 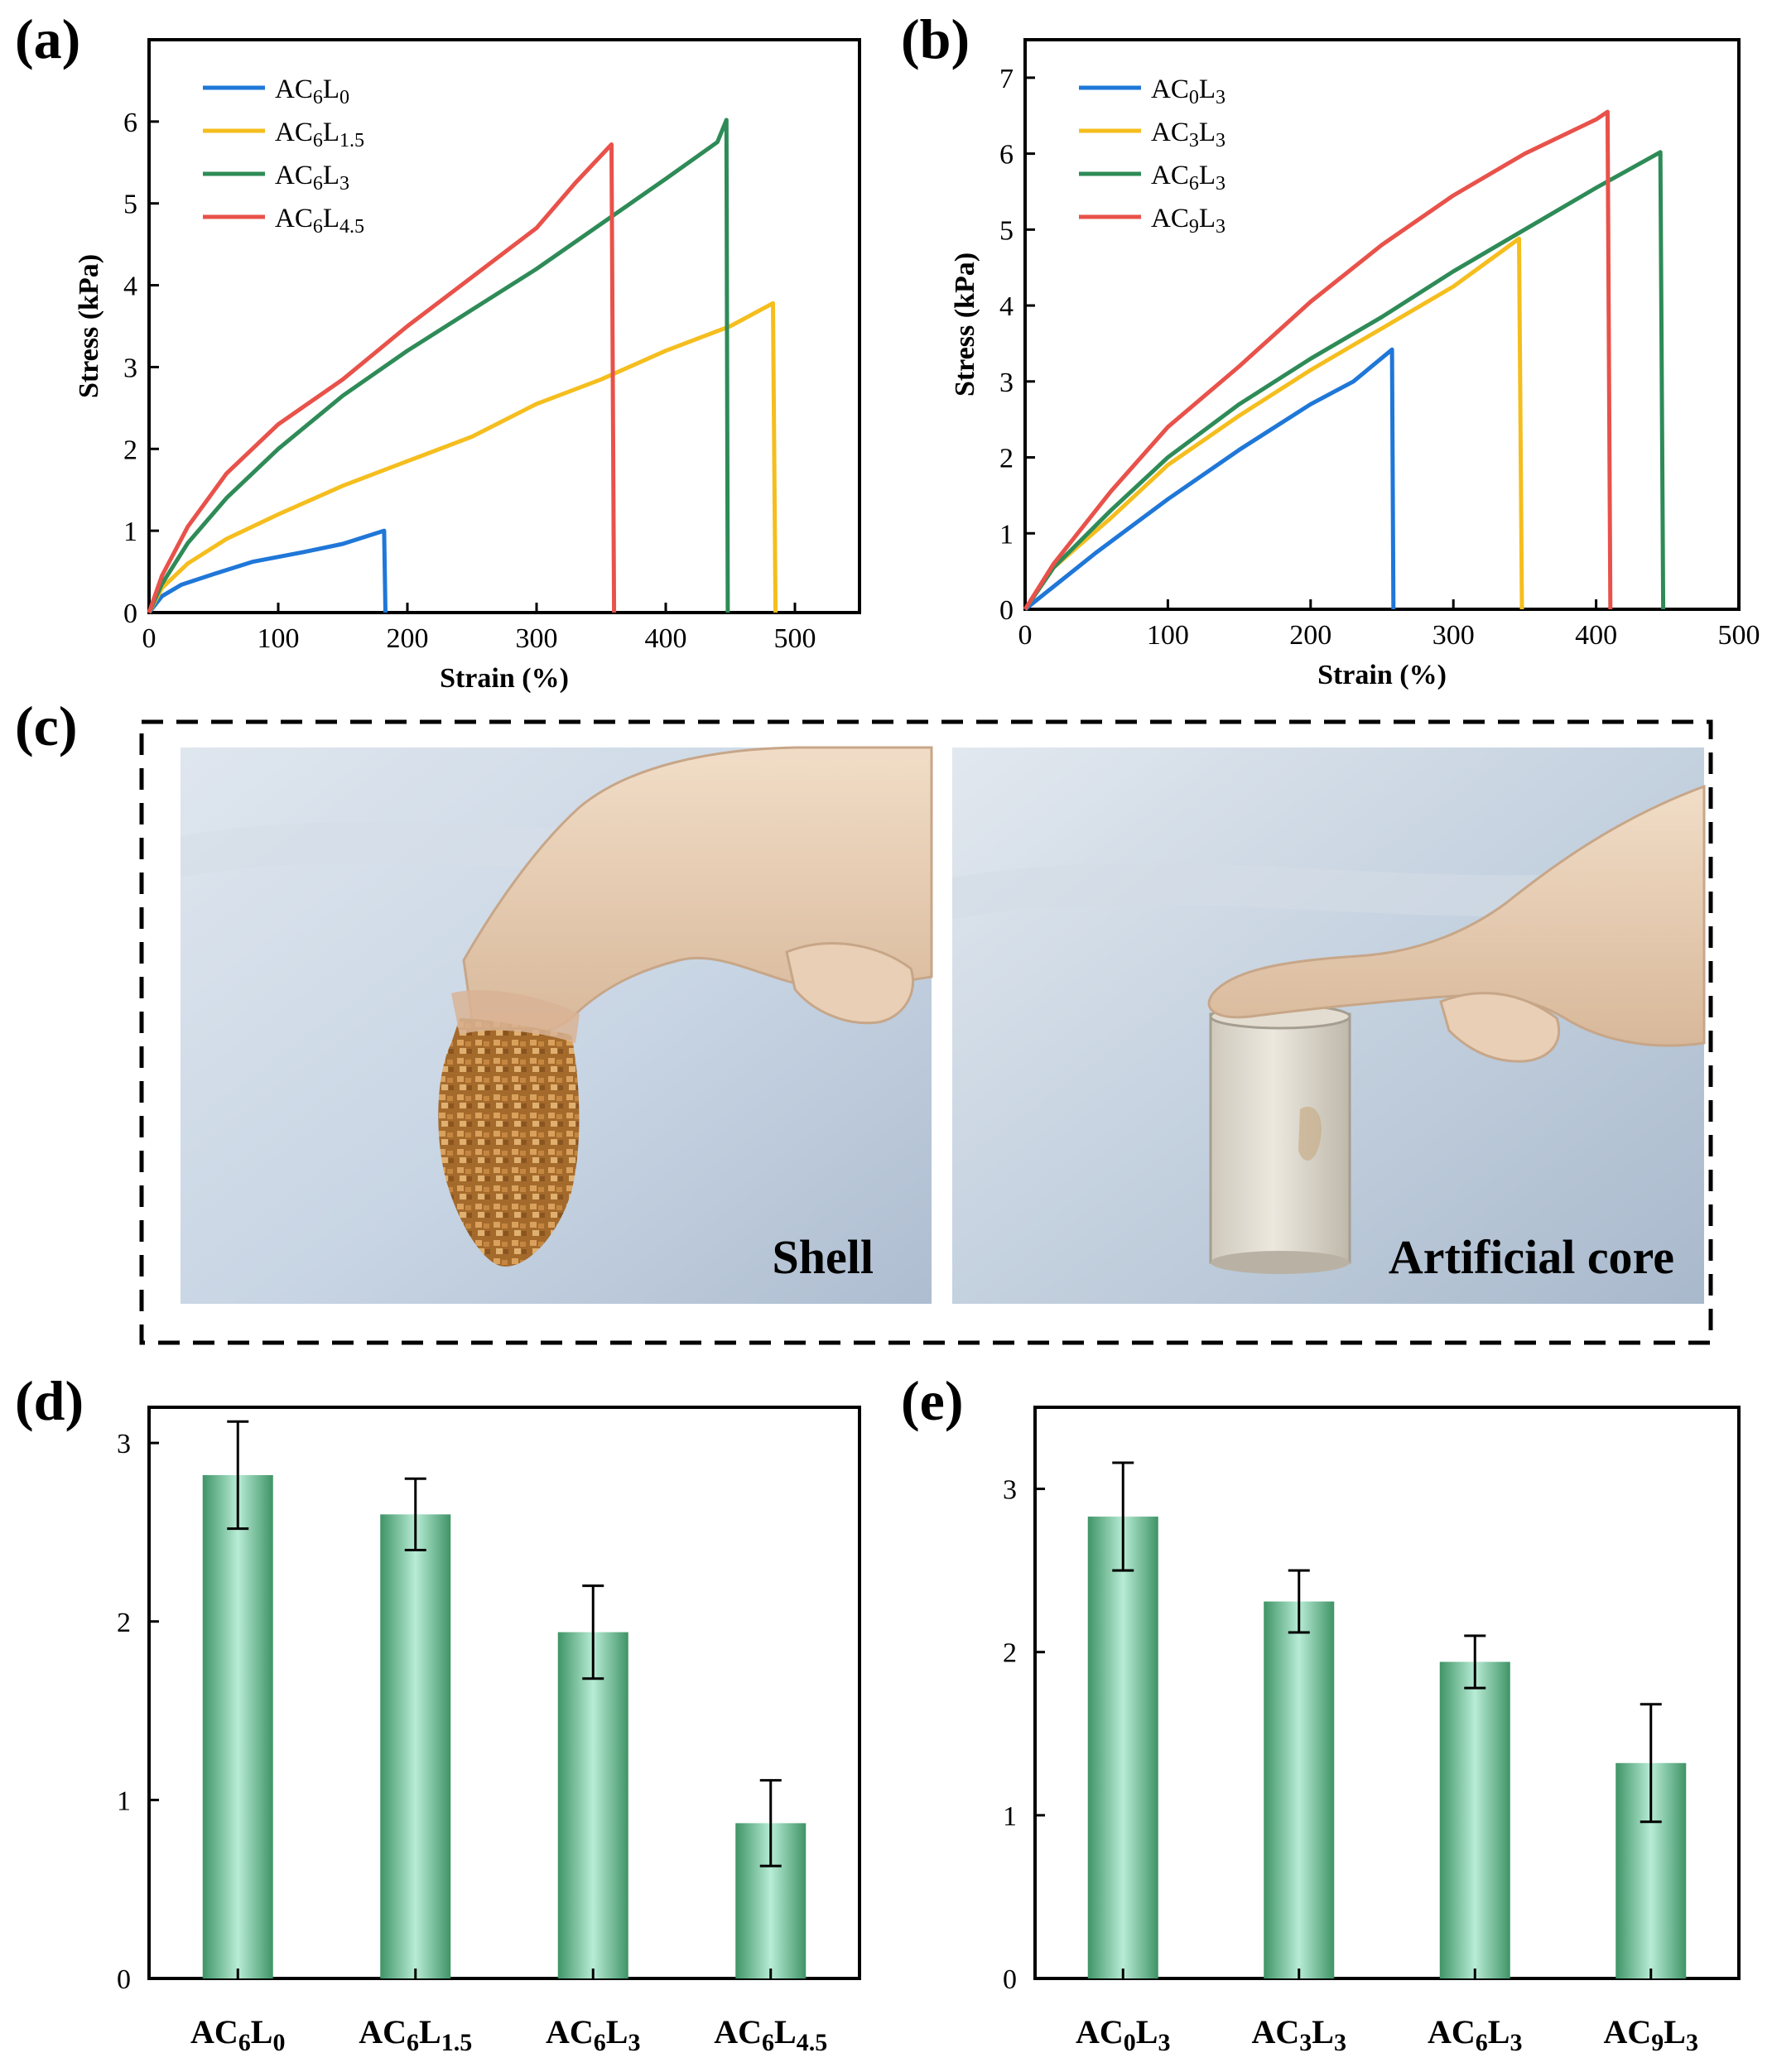 What do you see at coordinates (932, 1400) in the screenshot?
I see `panel-label-e: (e)` at bounding box center [932, 1400].